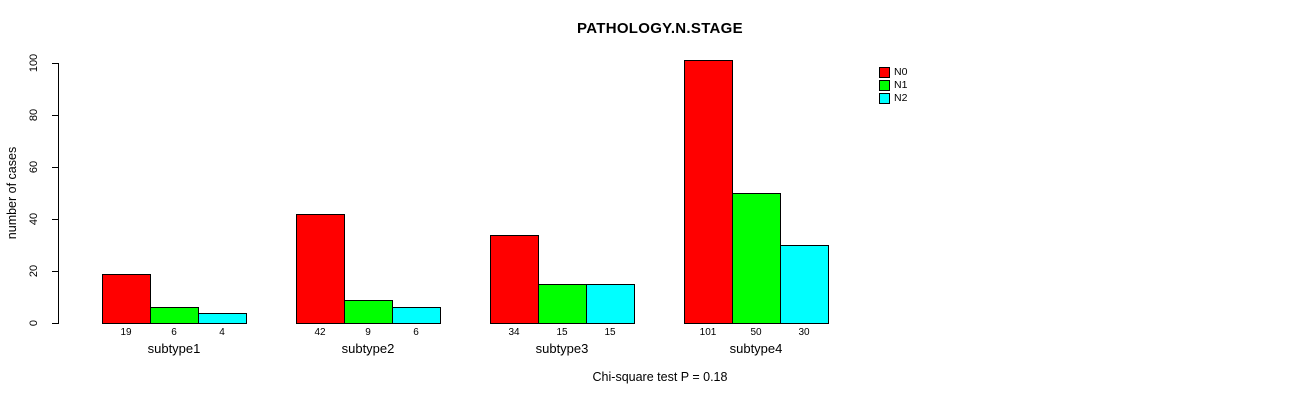 The width and height of the screenshot is (1290, 400). I want to click on category-label-subtype4: subtype4, so click(756, 348).